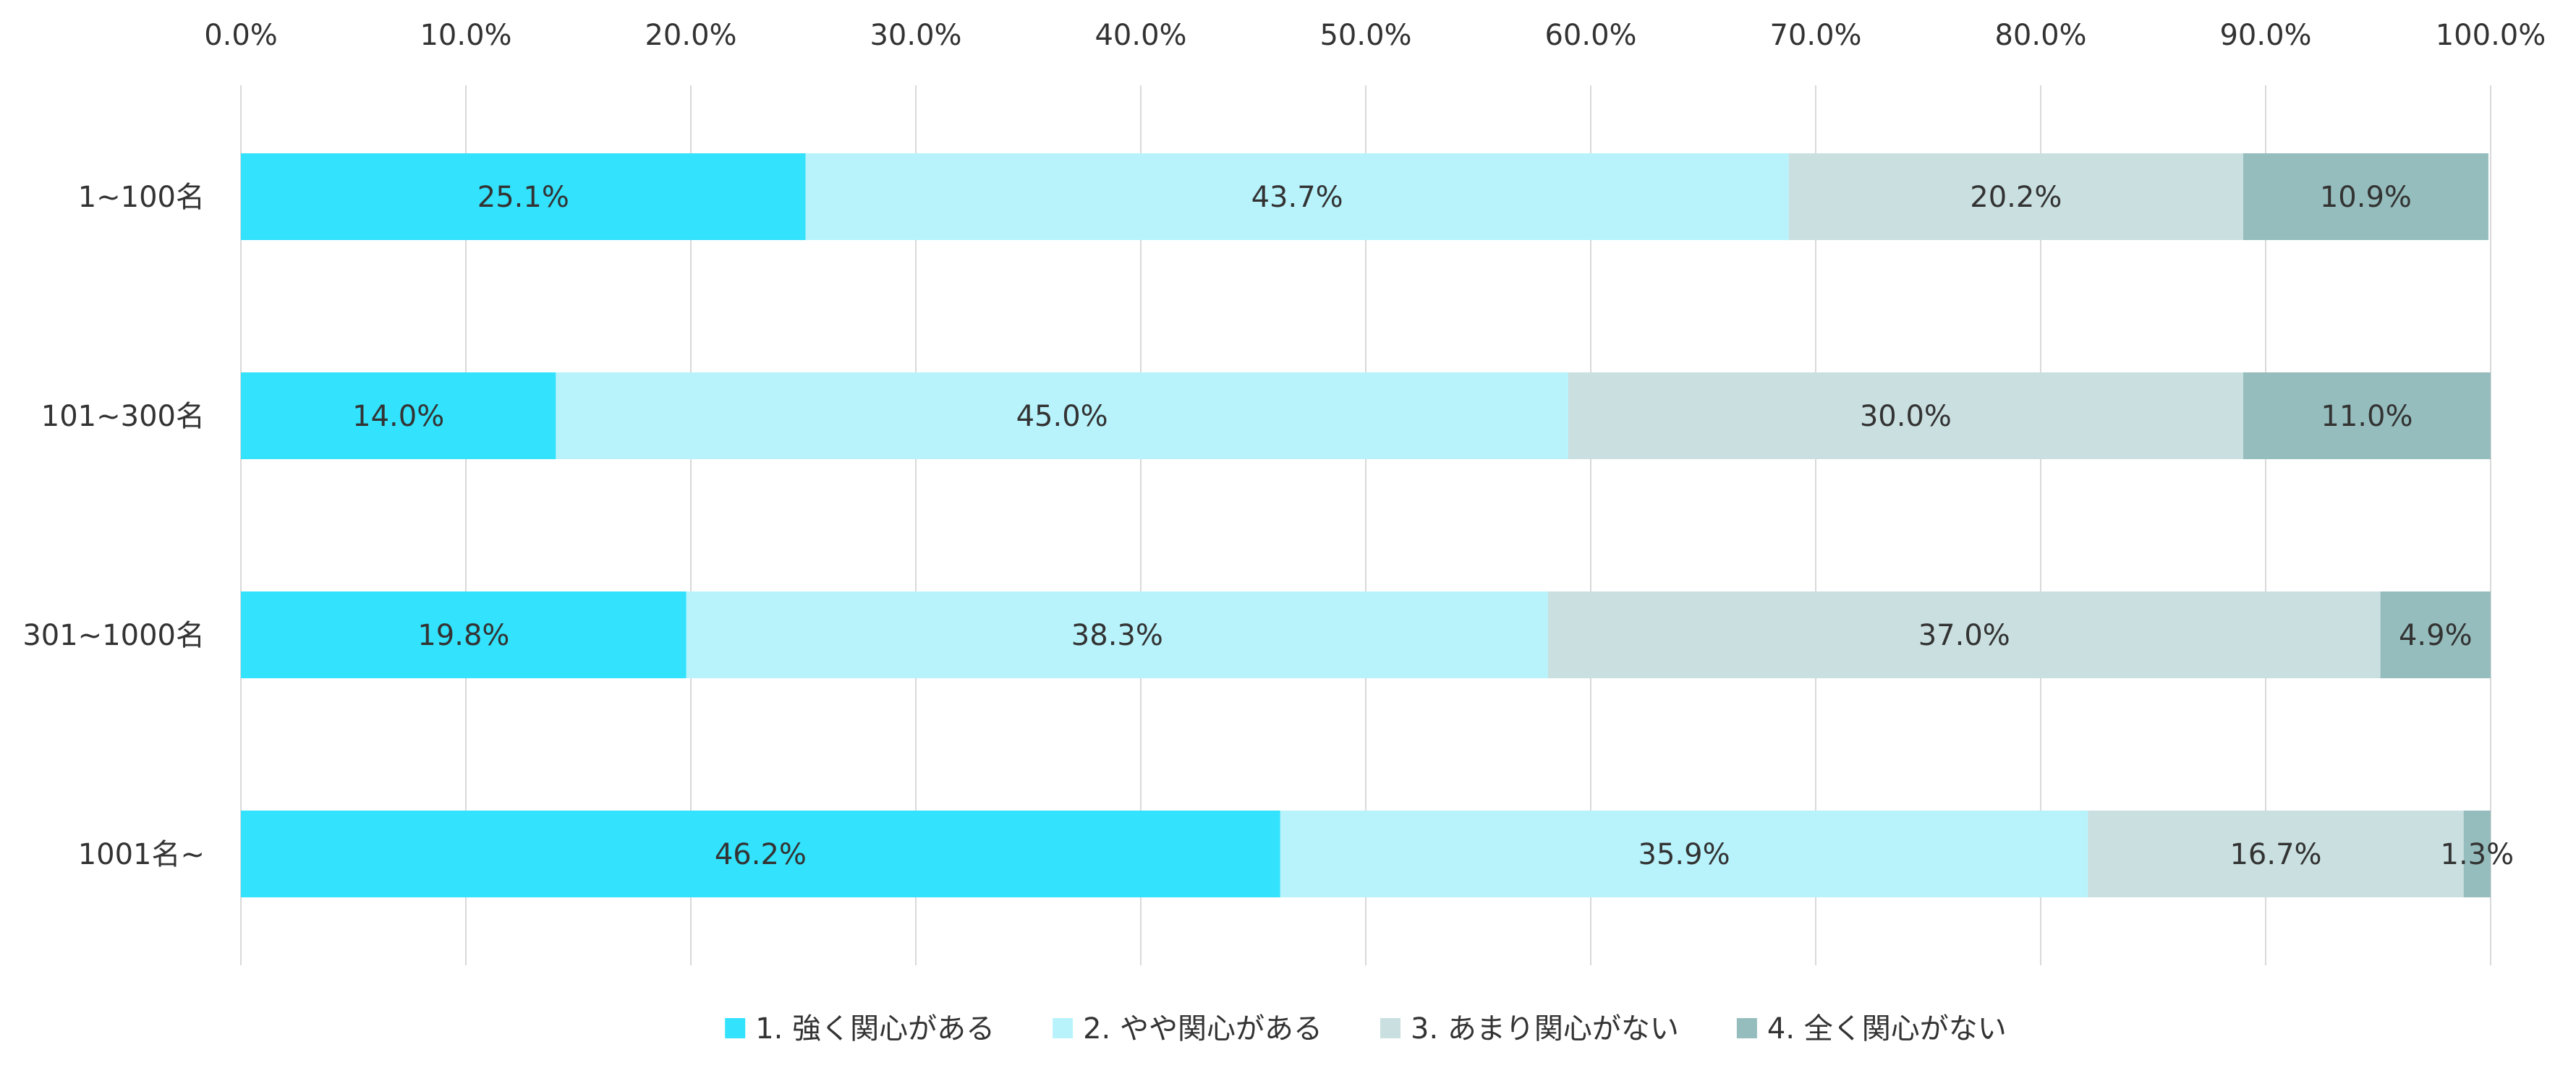 The width and height of the screenshot is (2576, 1081). What do you see at coordinates (141, 197) in the screenshot?
I see `category-label: 1~100名` at bounding box center [141, 197].